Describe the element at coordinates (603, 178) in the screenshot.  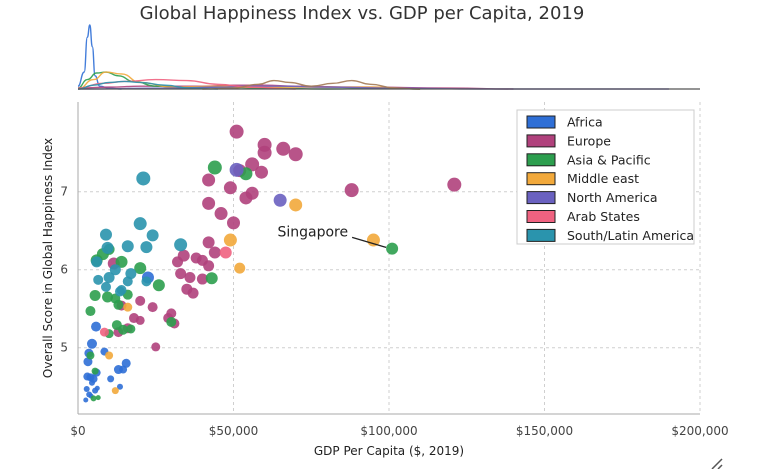
I see `legend-label-3: Middle east` at that location.